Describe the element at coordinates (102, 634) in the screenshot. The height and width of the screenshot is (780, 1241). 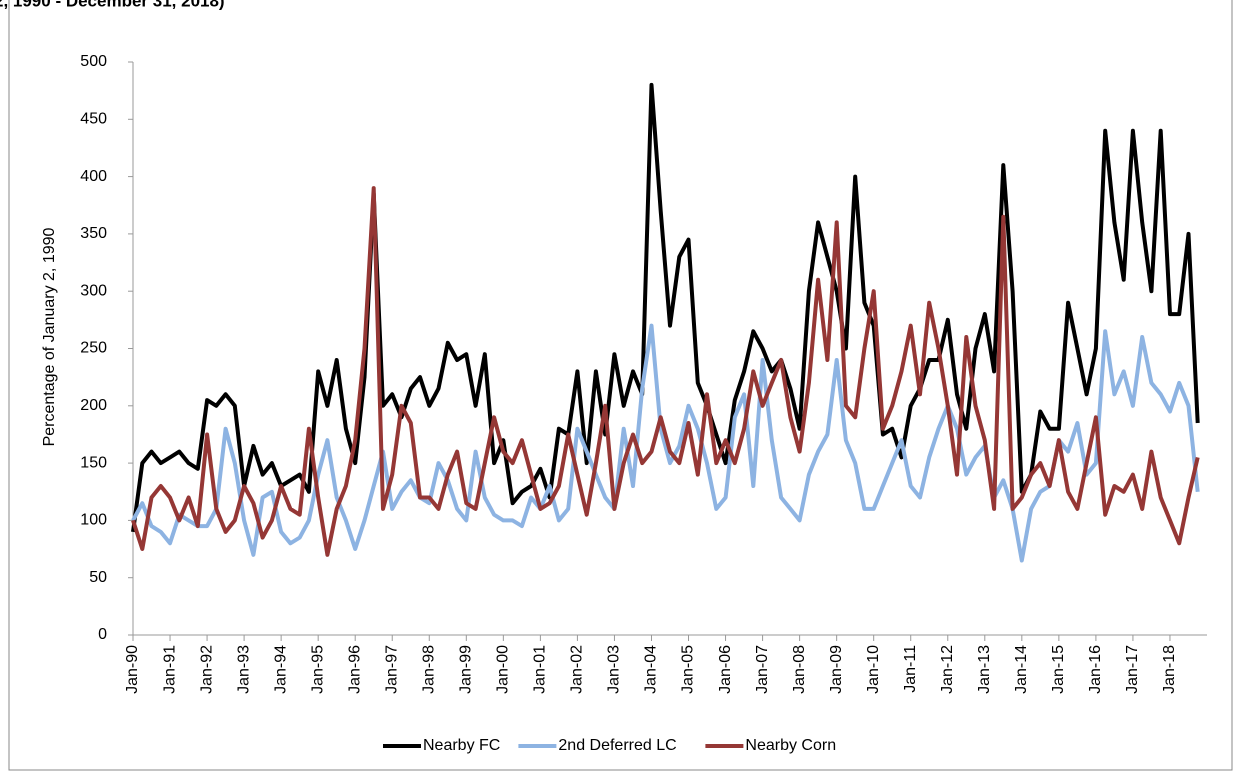
I see `y-tick-label: 0` at that location.